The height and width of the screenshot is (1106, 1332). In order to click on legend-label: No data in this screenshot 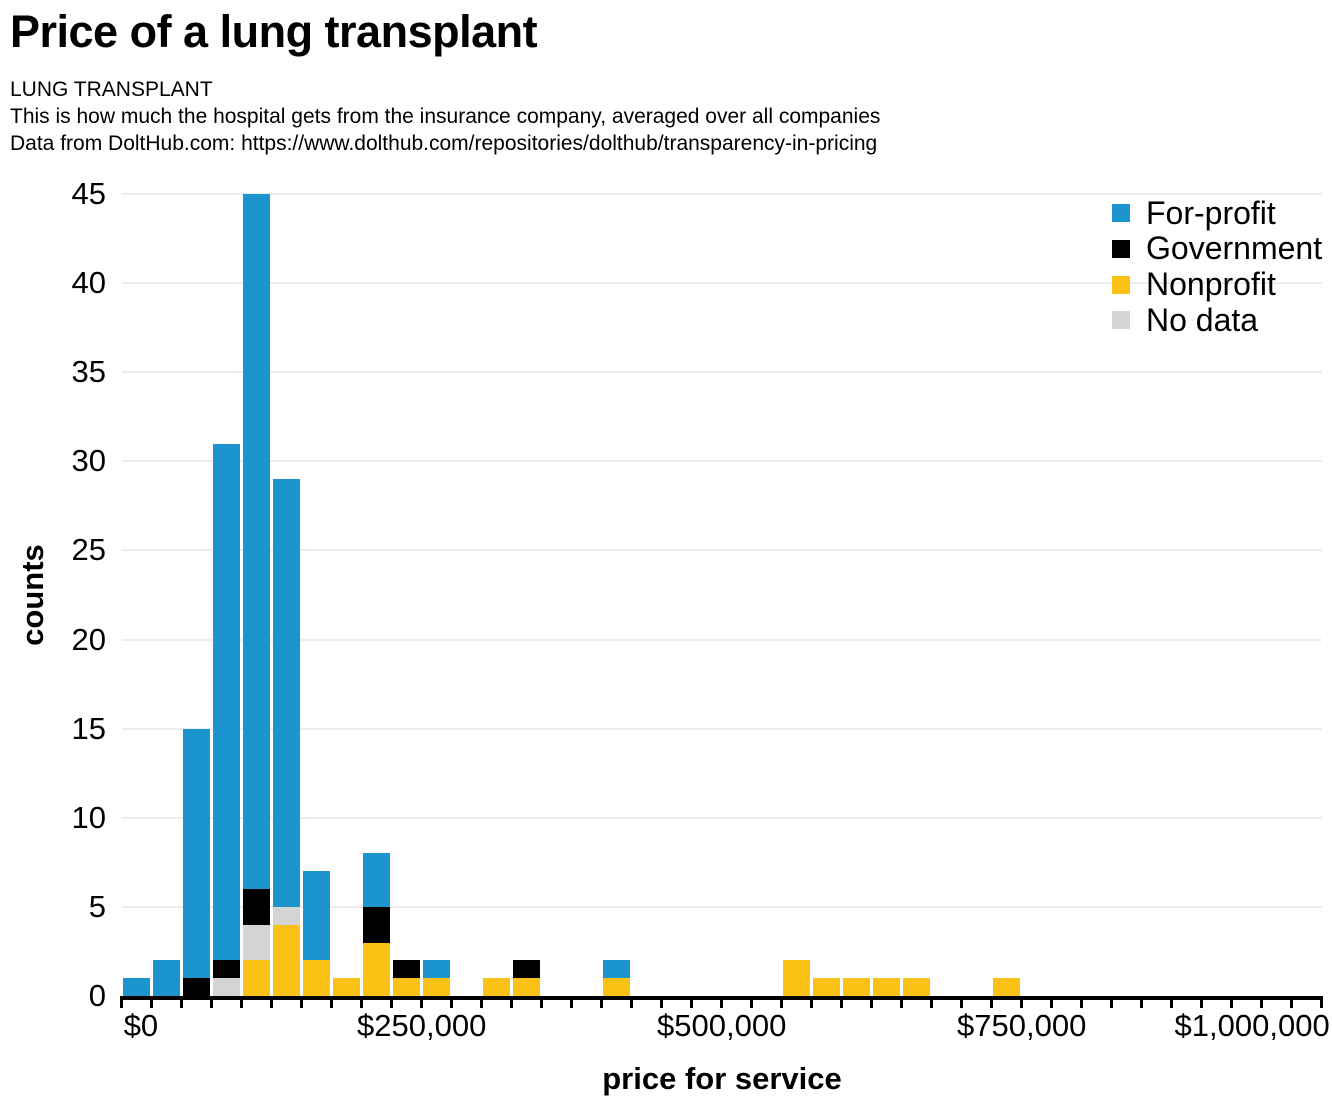, I will do `click(1202, 319)`.